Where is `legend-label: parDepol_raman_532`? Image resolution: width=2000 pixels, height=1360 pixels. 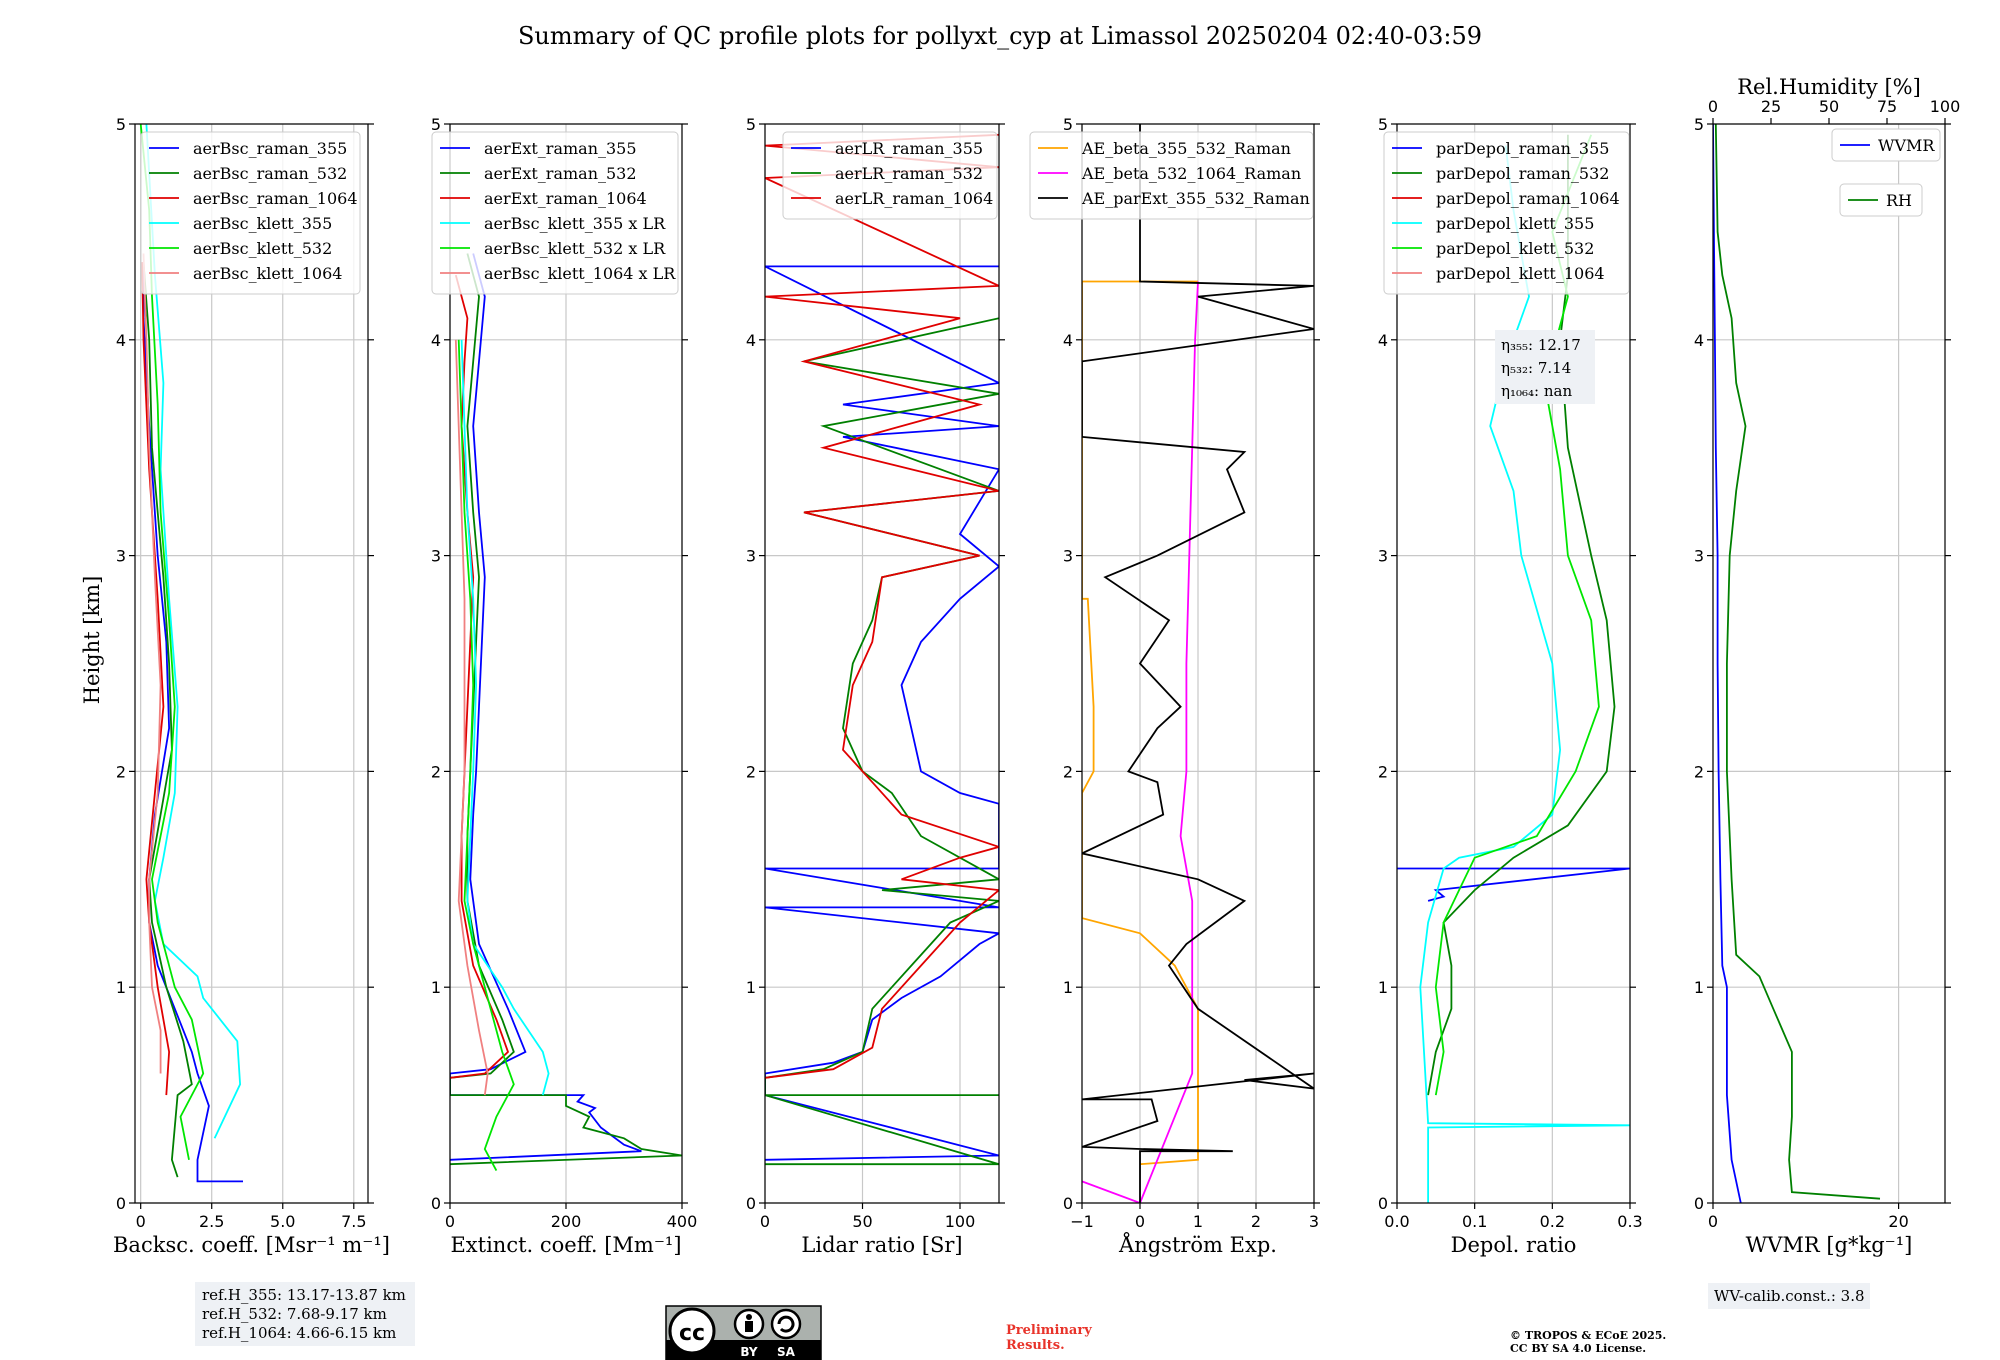 legend-label: parDepol_raman_532 is located at coordinates (1522, 173).